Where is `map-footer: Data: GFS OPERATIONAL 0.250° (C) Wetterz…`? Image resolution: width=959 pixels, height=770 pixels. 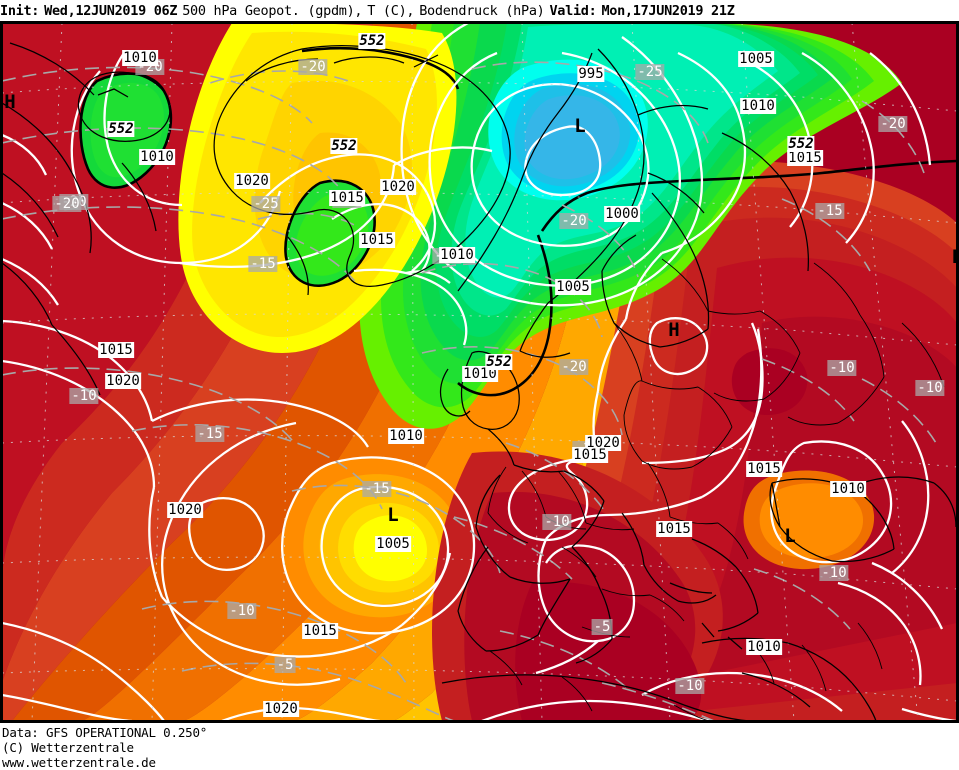 map-footer: Data: GFS OPERATIONAL 0.250° (C) Wetterz… is located at coordinates (479, 747).